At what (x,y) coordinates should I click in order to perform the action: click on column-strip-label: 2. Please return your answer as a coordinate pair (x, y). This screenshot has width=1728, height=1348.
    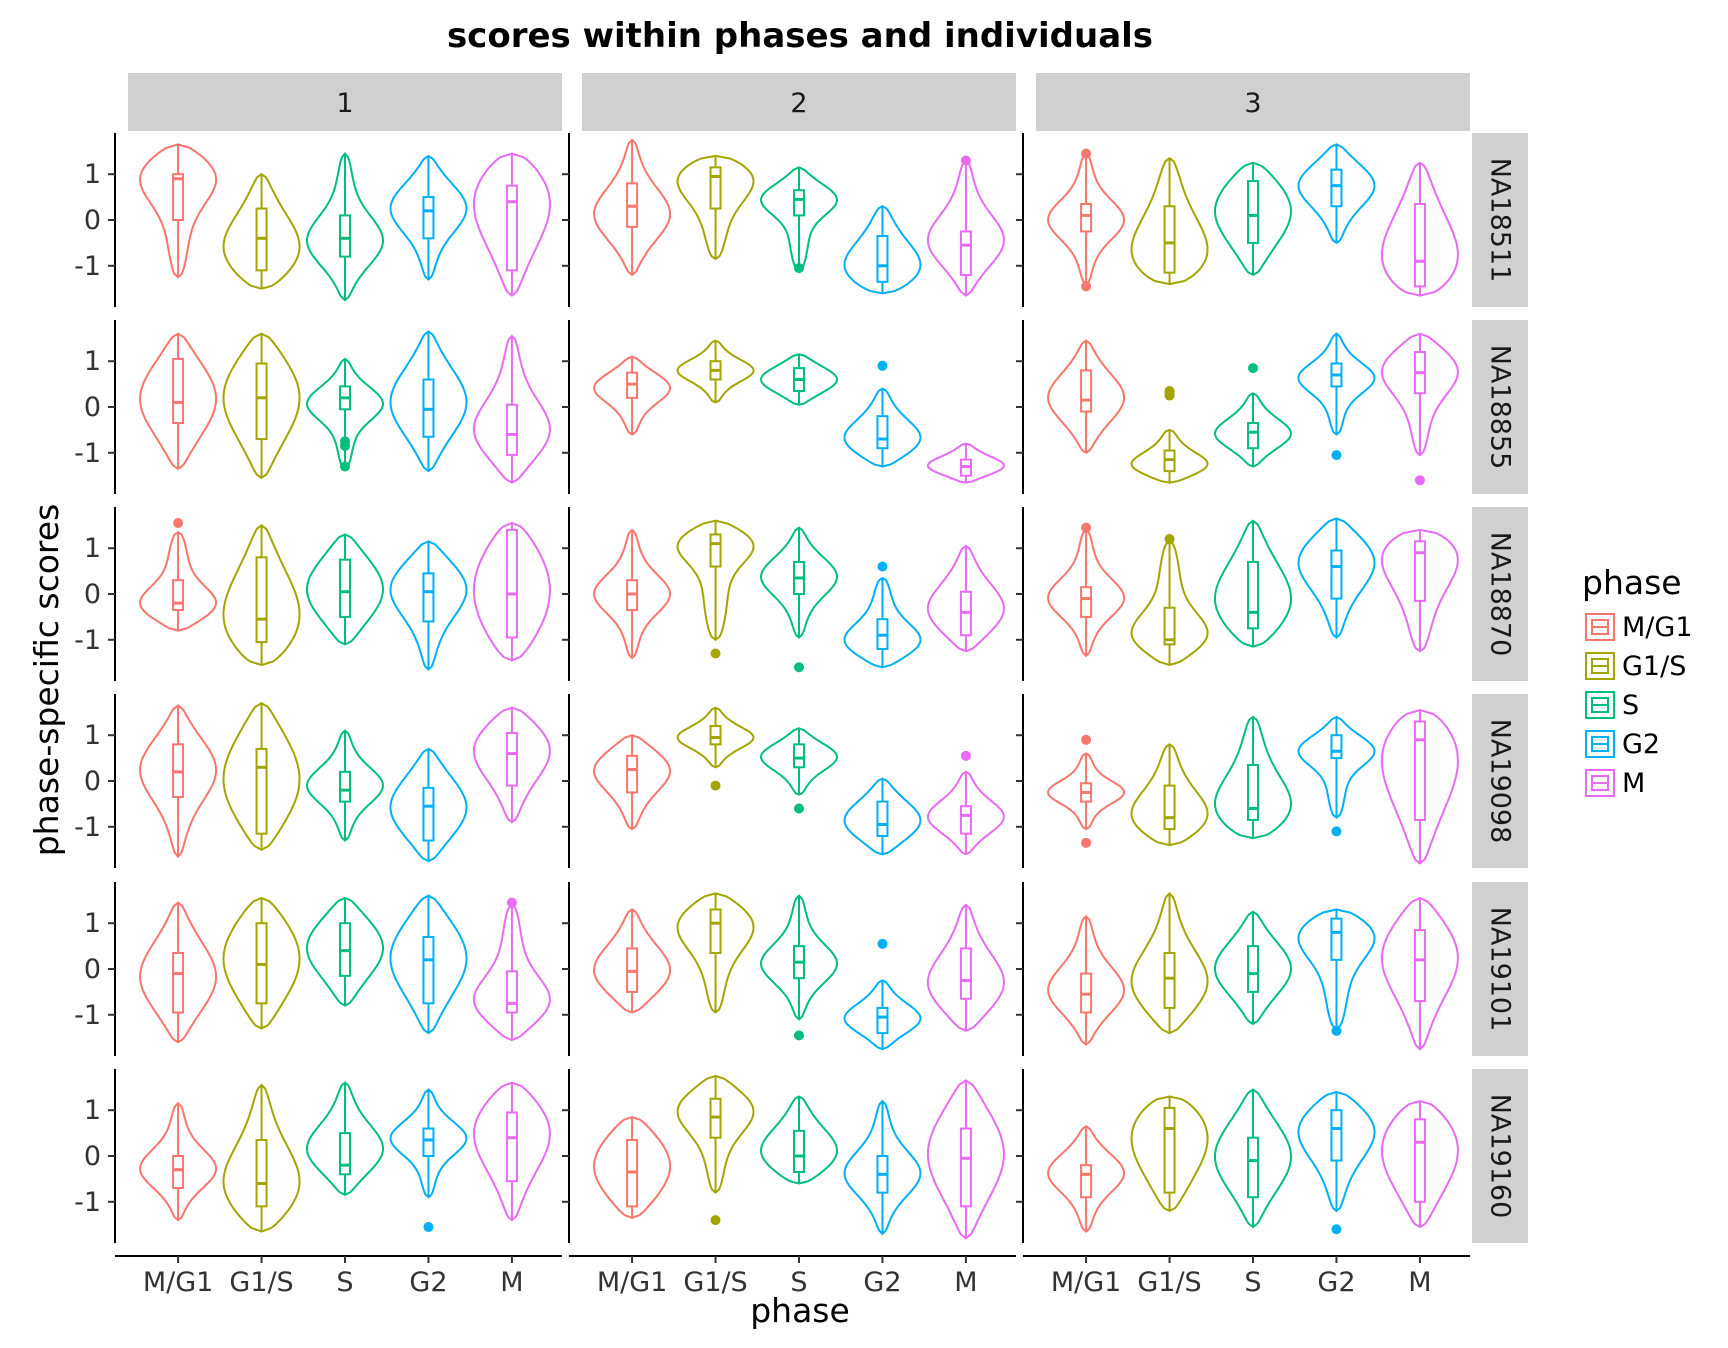
    Looking at the image, I should click on (798, 103).